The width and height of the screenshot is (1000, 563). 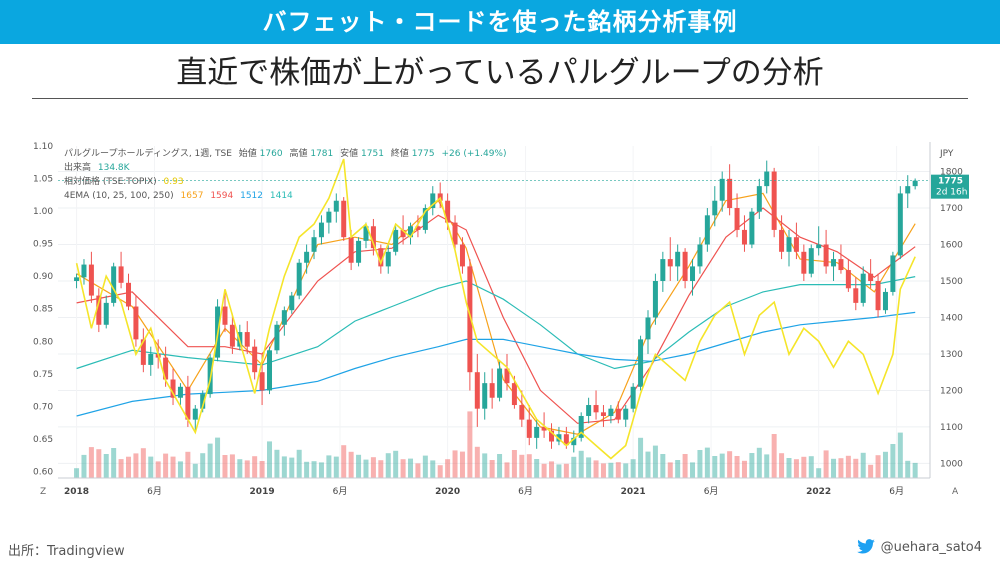 What do you see at coordinates (951, 173) in the screenshot?
I see `right-tick-label: 1800` at bounding box center [951, 173].